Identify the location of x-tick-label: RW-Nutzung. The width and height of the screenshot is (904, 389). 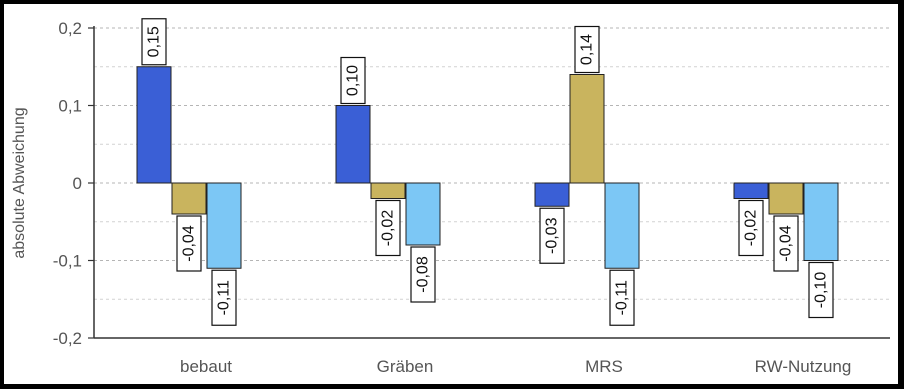
(803, 366).